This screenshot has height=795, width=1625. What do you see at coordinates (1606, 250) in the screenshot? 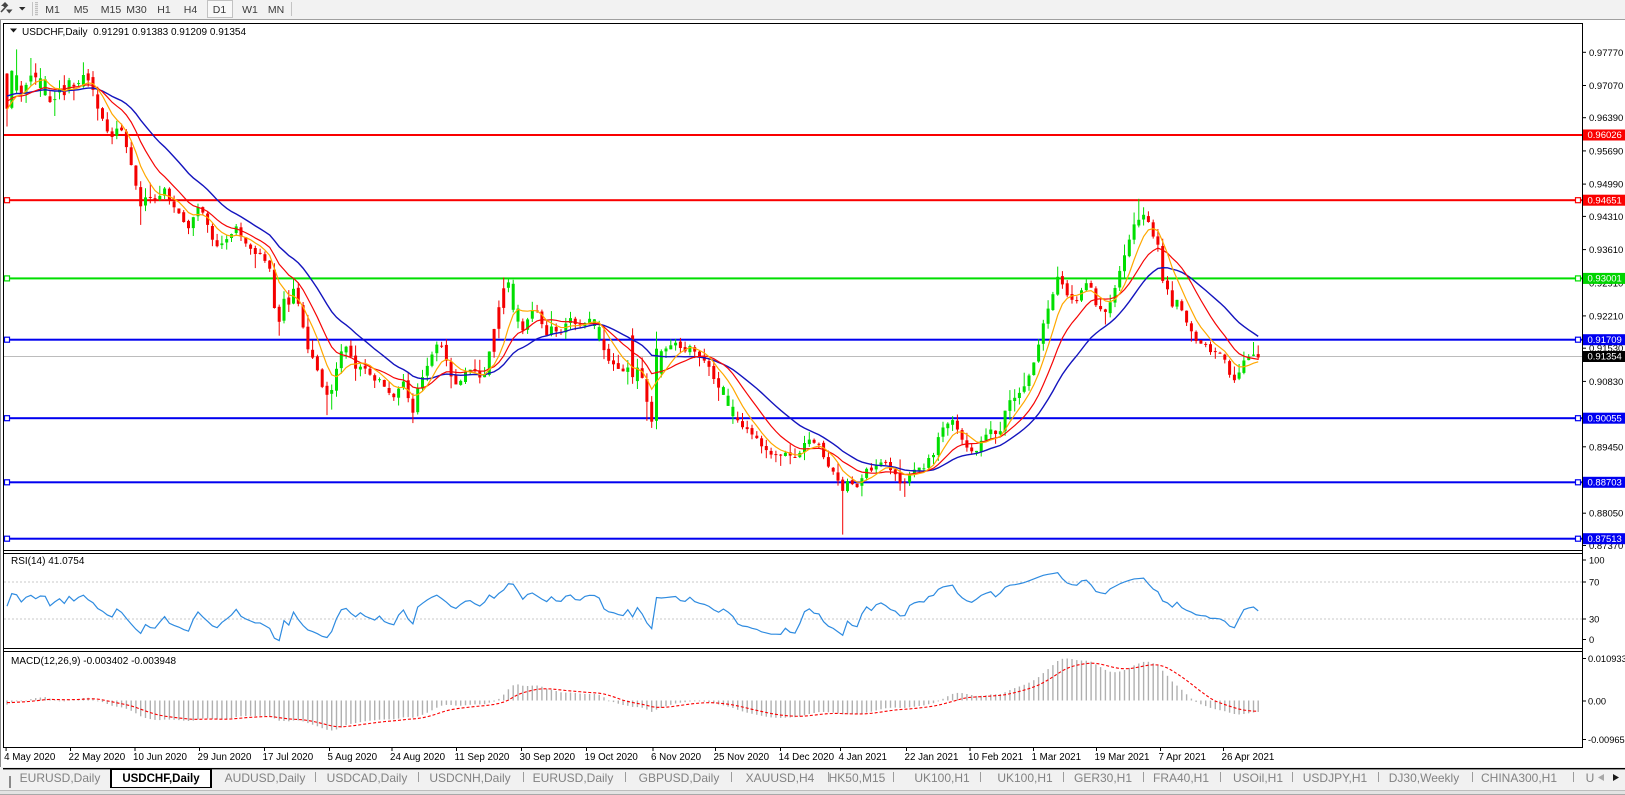
I see `svg-text: 0.93610` at bounding box center [1606, 250].